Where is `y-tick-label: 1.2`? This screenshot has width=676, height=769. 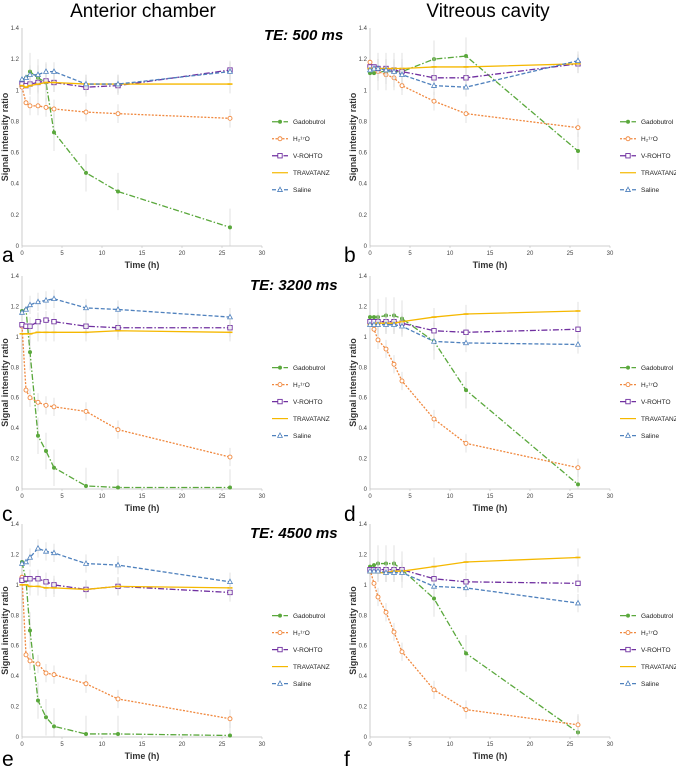 y-tick-label: 1.2 is located at coordinates (15, 60).